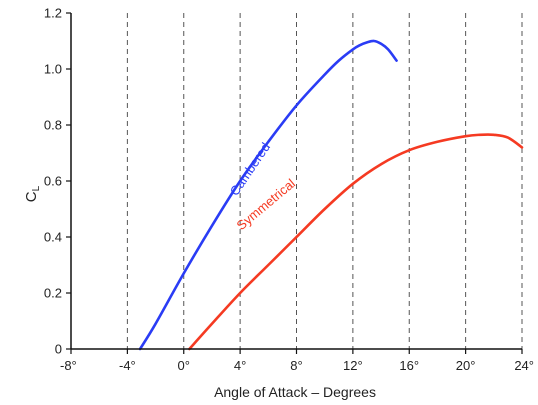 The height and width of the screenshot is (405, 538). I want to click on x-tick-label-6: 16°, so click(409, 365).